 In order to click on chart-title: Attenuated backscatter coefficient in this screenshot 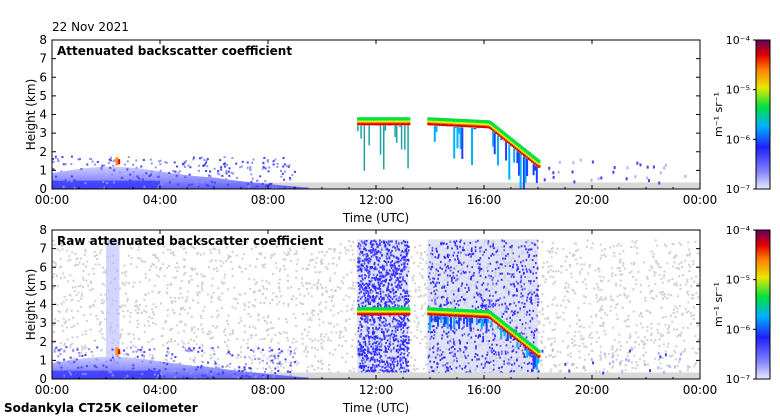, I will do `click(174, 51)`.